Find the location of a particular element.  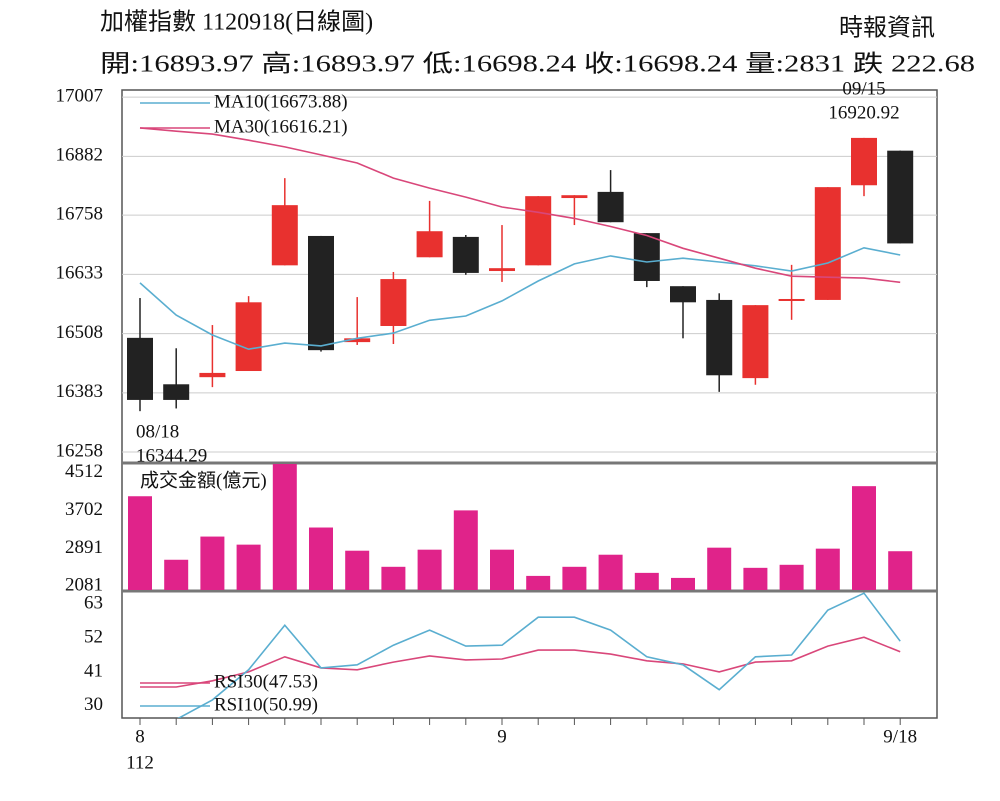

chart-title: 加權指數 1120918(日線圖) is located at coordinates (236, 22).